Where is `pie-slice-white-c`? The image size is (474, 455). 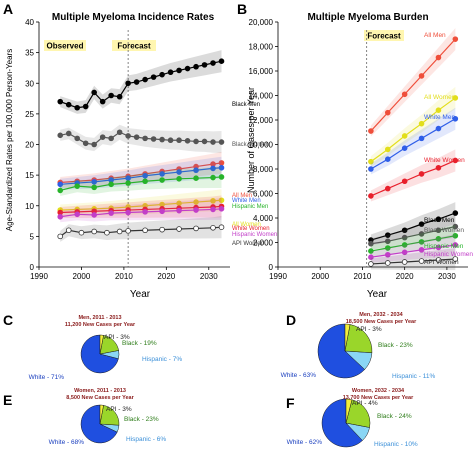
pie-slice-white-c is located at coordinates (99, 354).